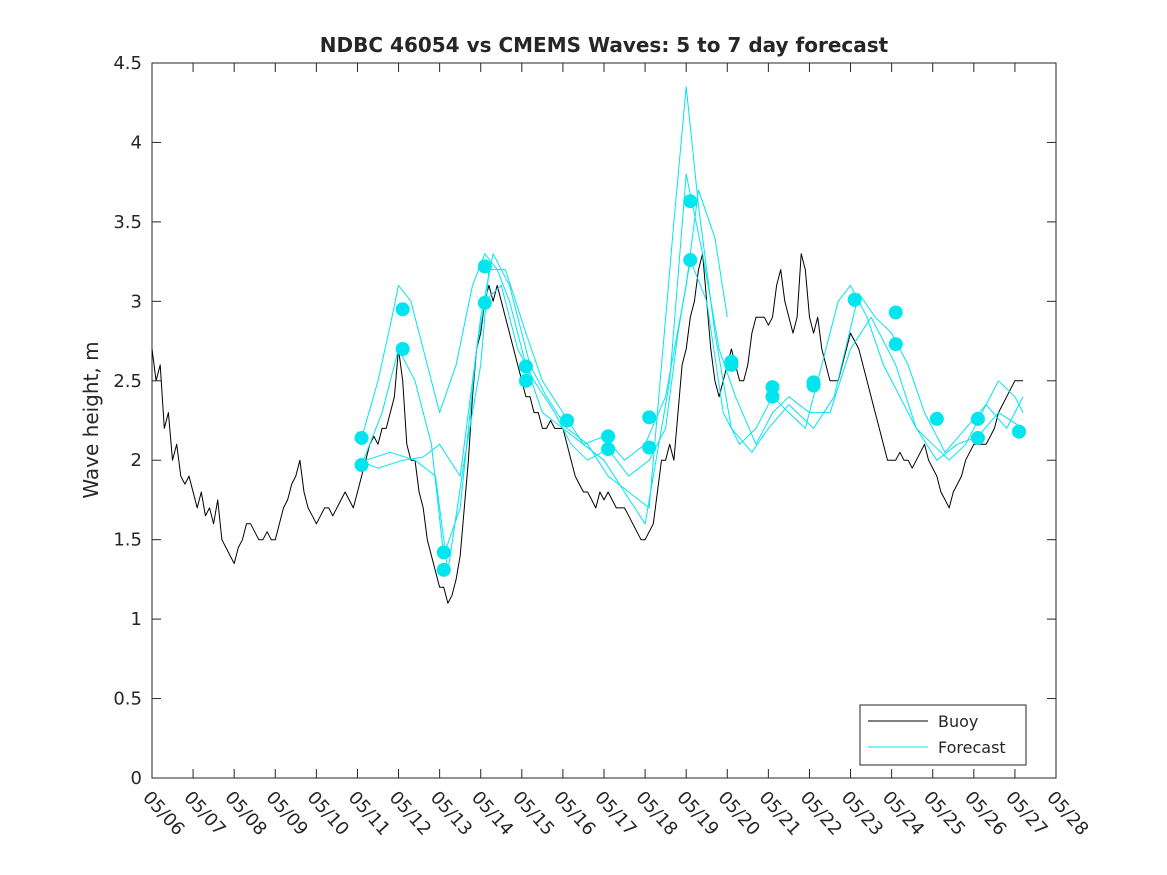 The image size is (1167, 875). I want to click on y-tick-label: 3.5, so click(127, 222).